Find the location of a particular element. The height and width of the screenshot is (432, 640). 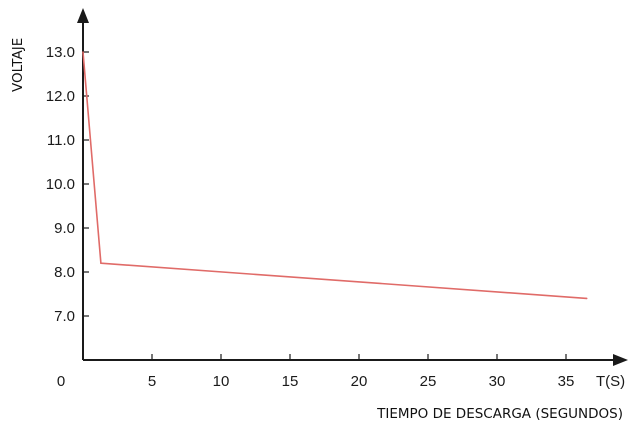

x-axis-title: TIEMPO DE DESCARGA (SEGUNDOS) is located at coordinates (499, 414).